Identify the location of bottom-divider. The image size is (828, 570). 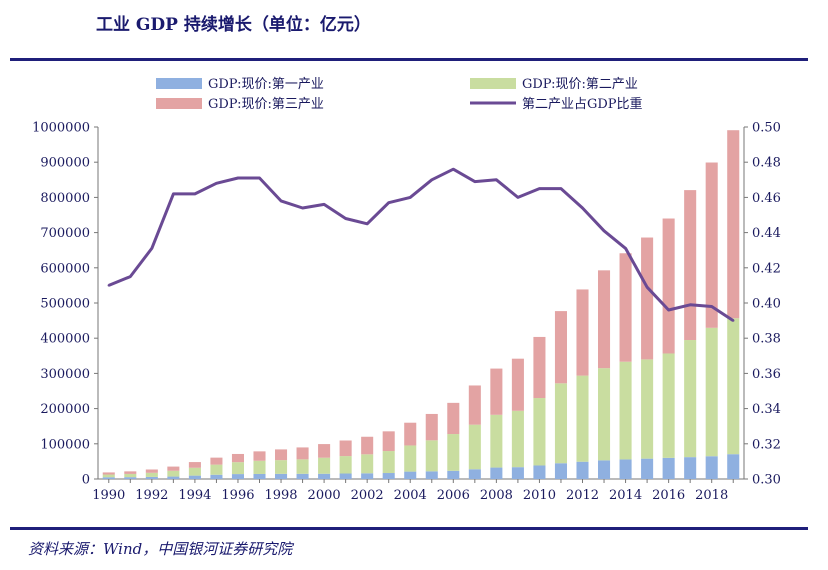
(409, 528).